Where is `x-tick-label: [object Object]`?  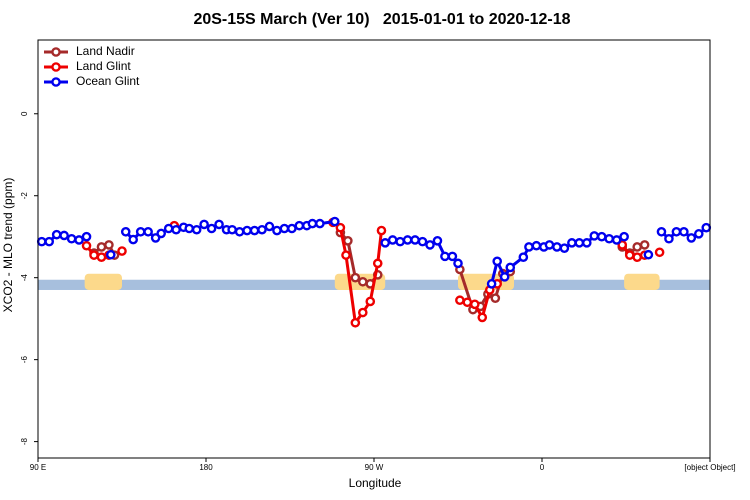 x-tick-label: [object Object] is located at coordinates (709, 467).